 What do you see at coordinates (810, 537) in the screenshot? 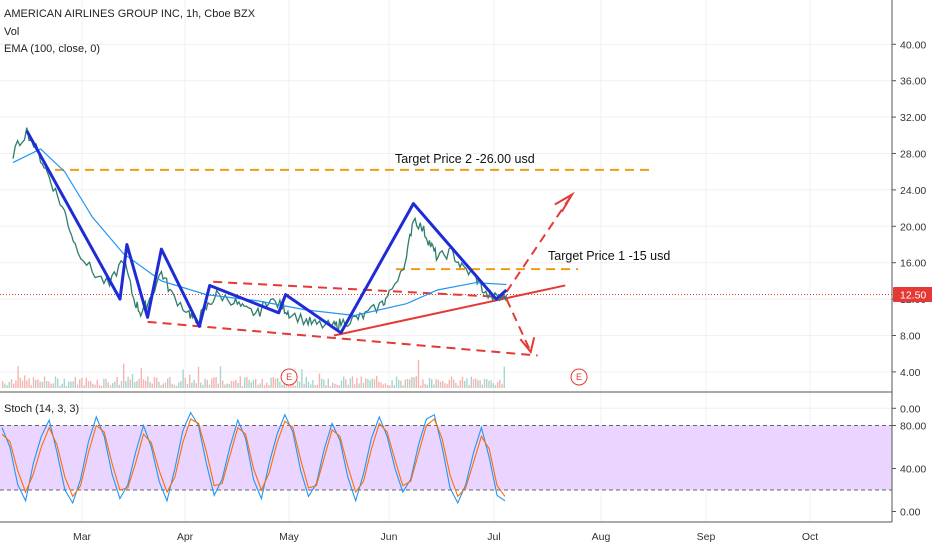
I see `x-tick-label-oct: Oct` at bounding box center [810, 537].